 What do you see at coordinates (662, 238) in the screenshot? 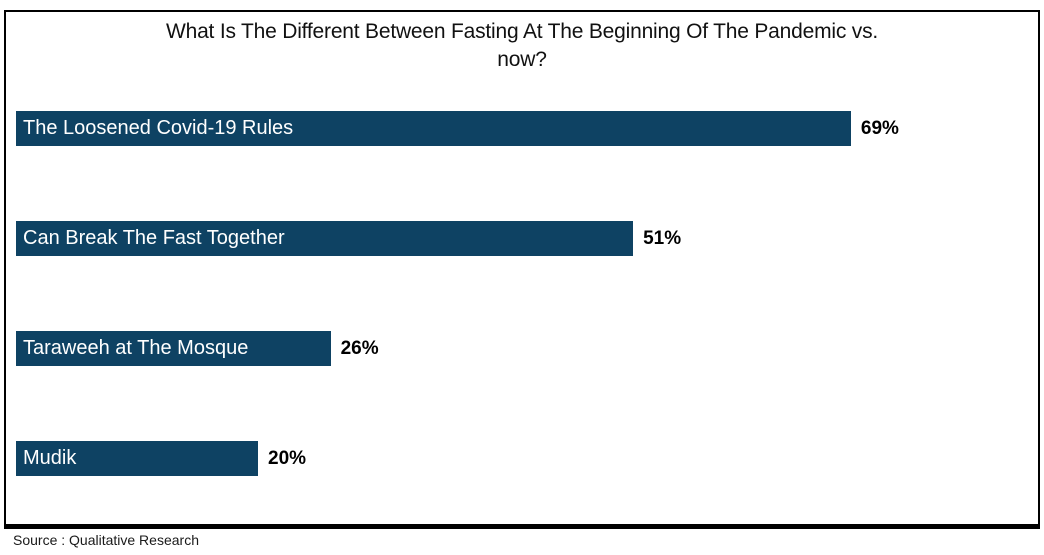
I see `bar-value-label: 51%` at bounding box center [662, 238].